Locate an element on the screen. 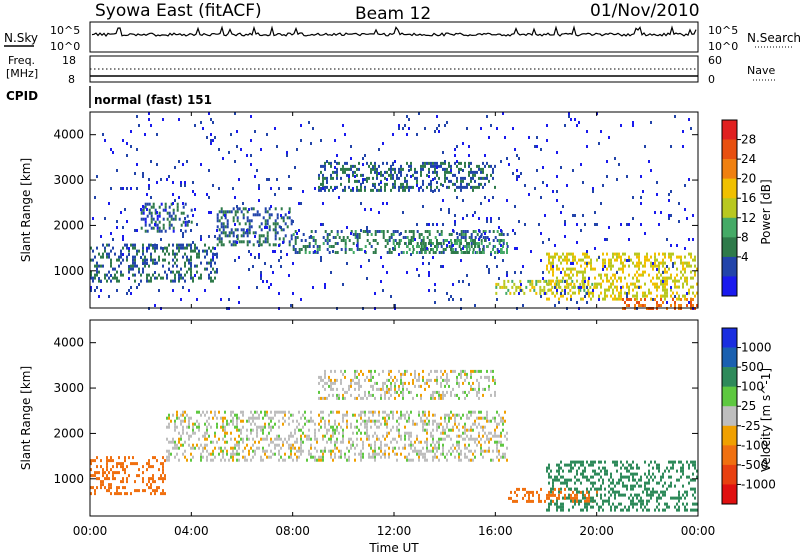 This screenshot has width=800, height=558. range-tick-label: 4000 is located at coordinates (68, 135).